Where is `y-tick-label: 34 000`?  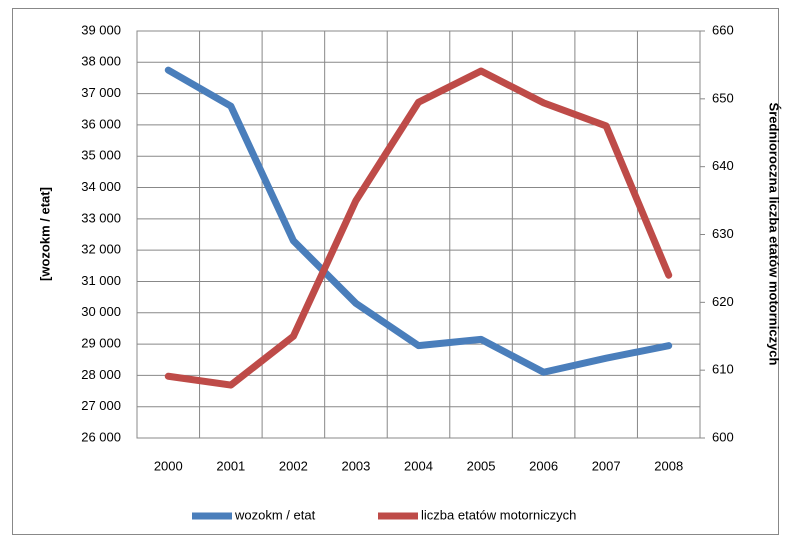
y-tick-label: 34 000 is located at coordinates (101, 186).